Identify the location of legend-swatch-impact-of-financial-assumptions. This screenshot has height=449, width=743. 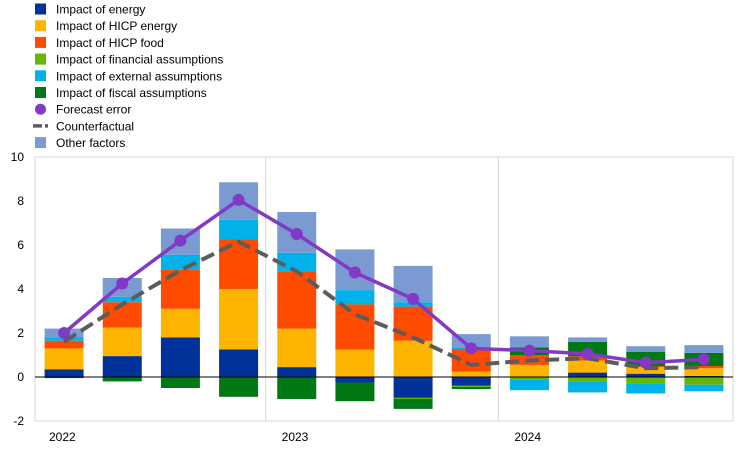
(40, 59).